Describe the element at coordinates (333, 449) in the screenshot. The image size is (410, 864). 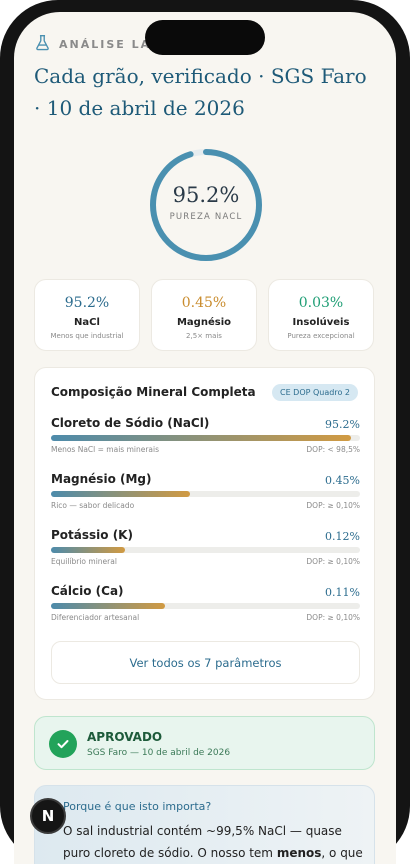
I see `mineral-dop: DOP: < 98,5%` at that location.